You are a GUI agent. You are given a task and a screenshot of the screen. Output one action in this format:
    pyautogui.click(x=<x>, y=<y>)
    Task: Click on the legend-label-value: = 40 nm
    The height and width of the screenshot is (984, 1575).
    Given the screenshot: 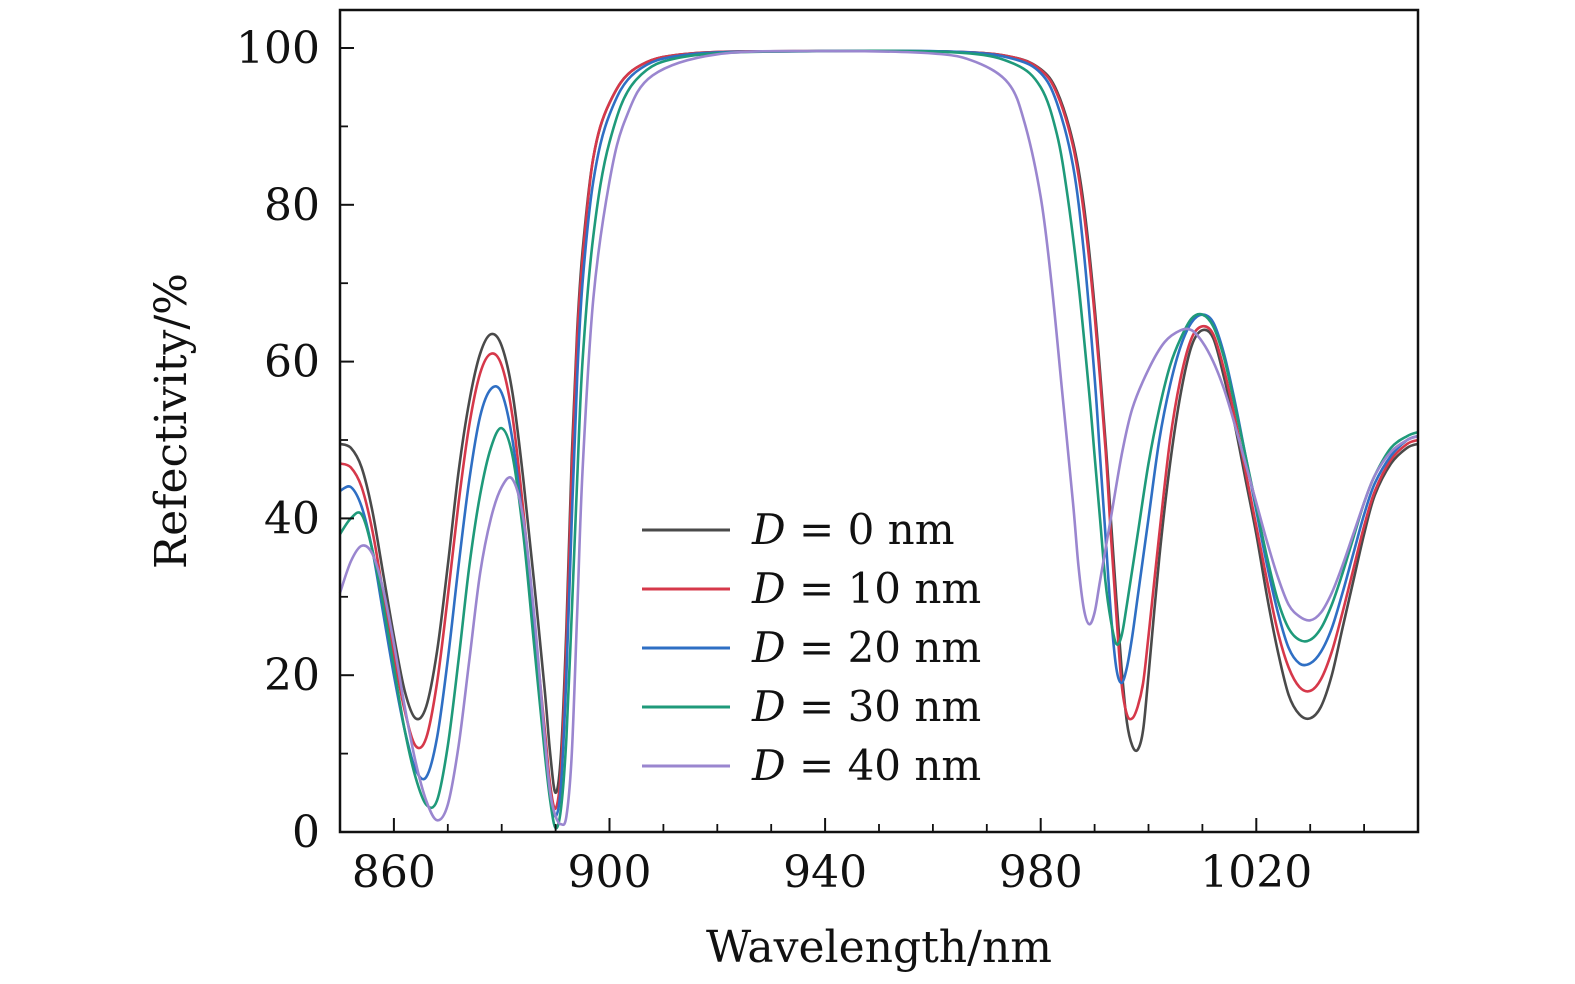 What is the action you would take?
    pyautogui.click(x=884, y=765)
    